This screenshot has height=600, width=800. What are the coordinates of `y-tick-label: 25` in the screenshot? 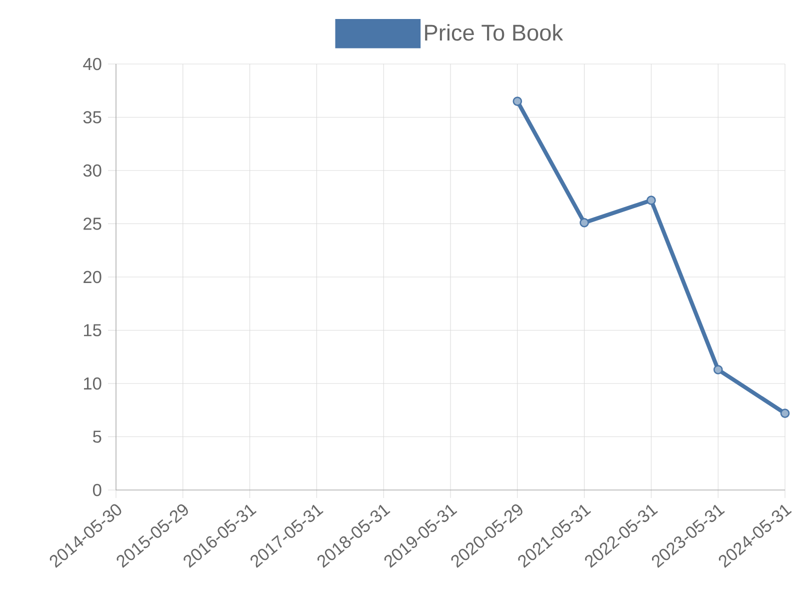 It's located at (93, 224).